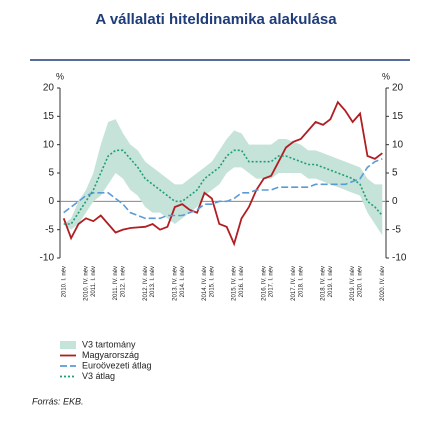 The width and height of the screenshot is (433, 441). Describe the element at coordinates (361, 281) in the screenshot. I see `x-tick-label: 2020. I. név` at that location.